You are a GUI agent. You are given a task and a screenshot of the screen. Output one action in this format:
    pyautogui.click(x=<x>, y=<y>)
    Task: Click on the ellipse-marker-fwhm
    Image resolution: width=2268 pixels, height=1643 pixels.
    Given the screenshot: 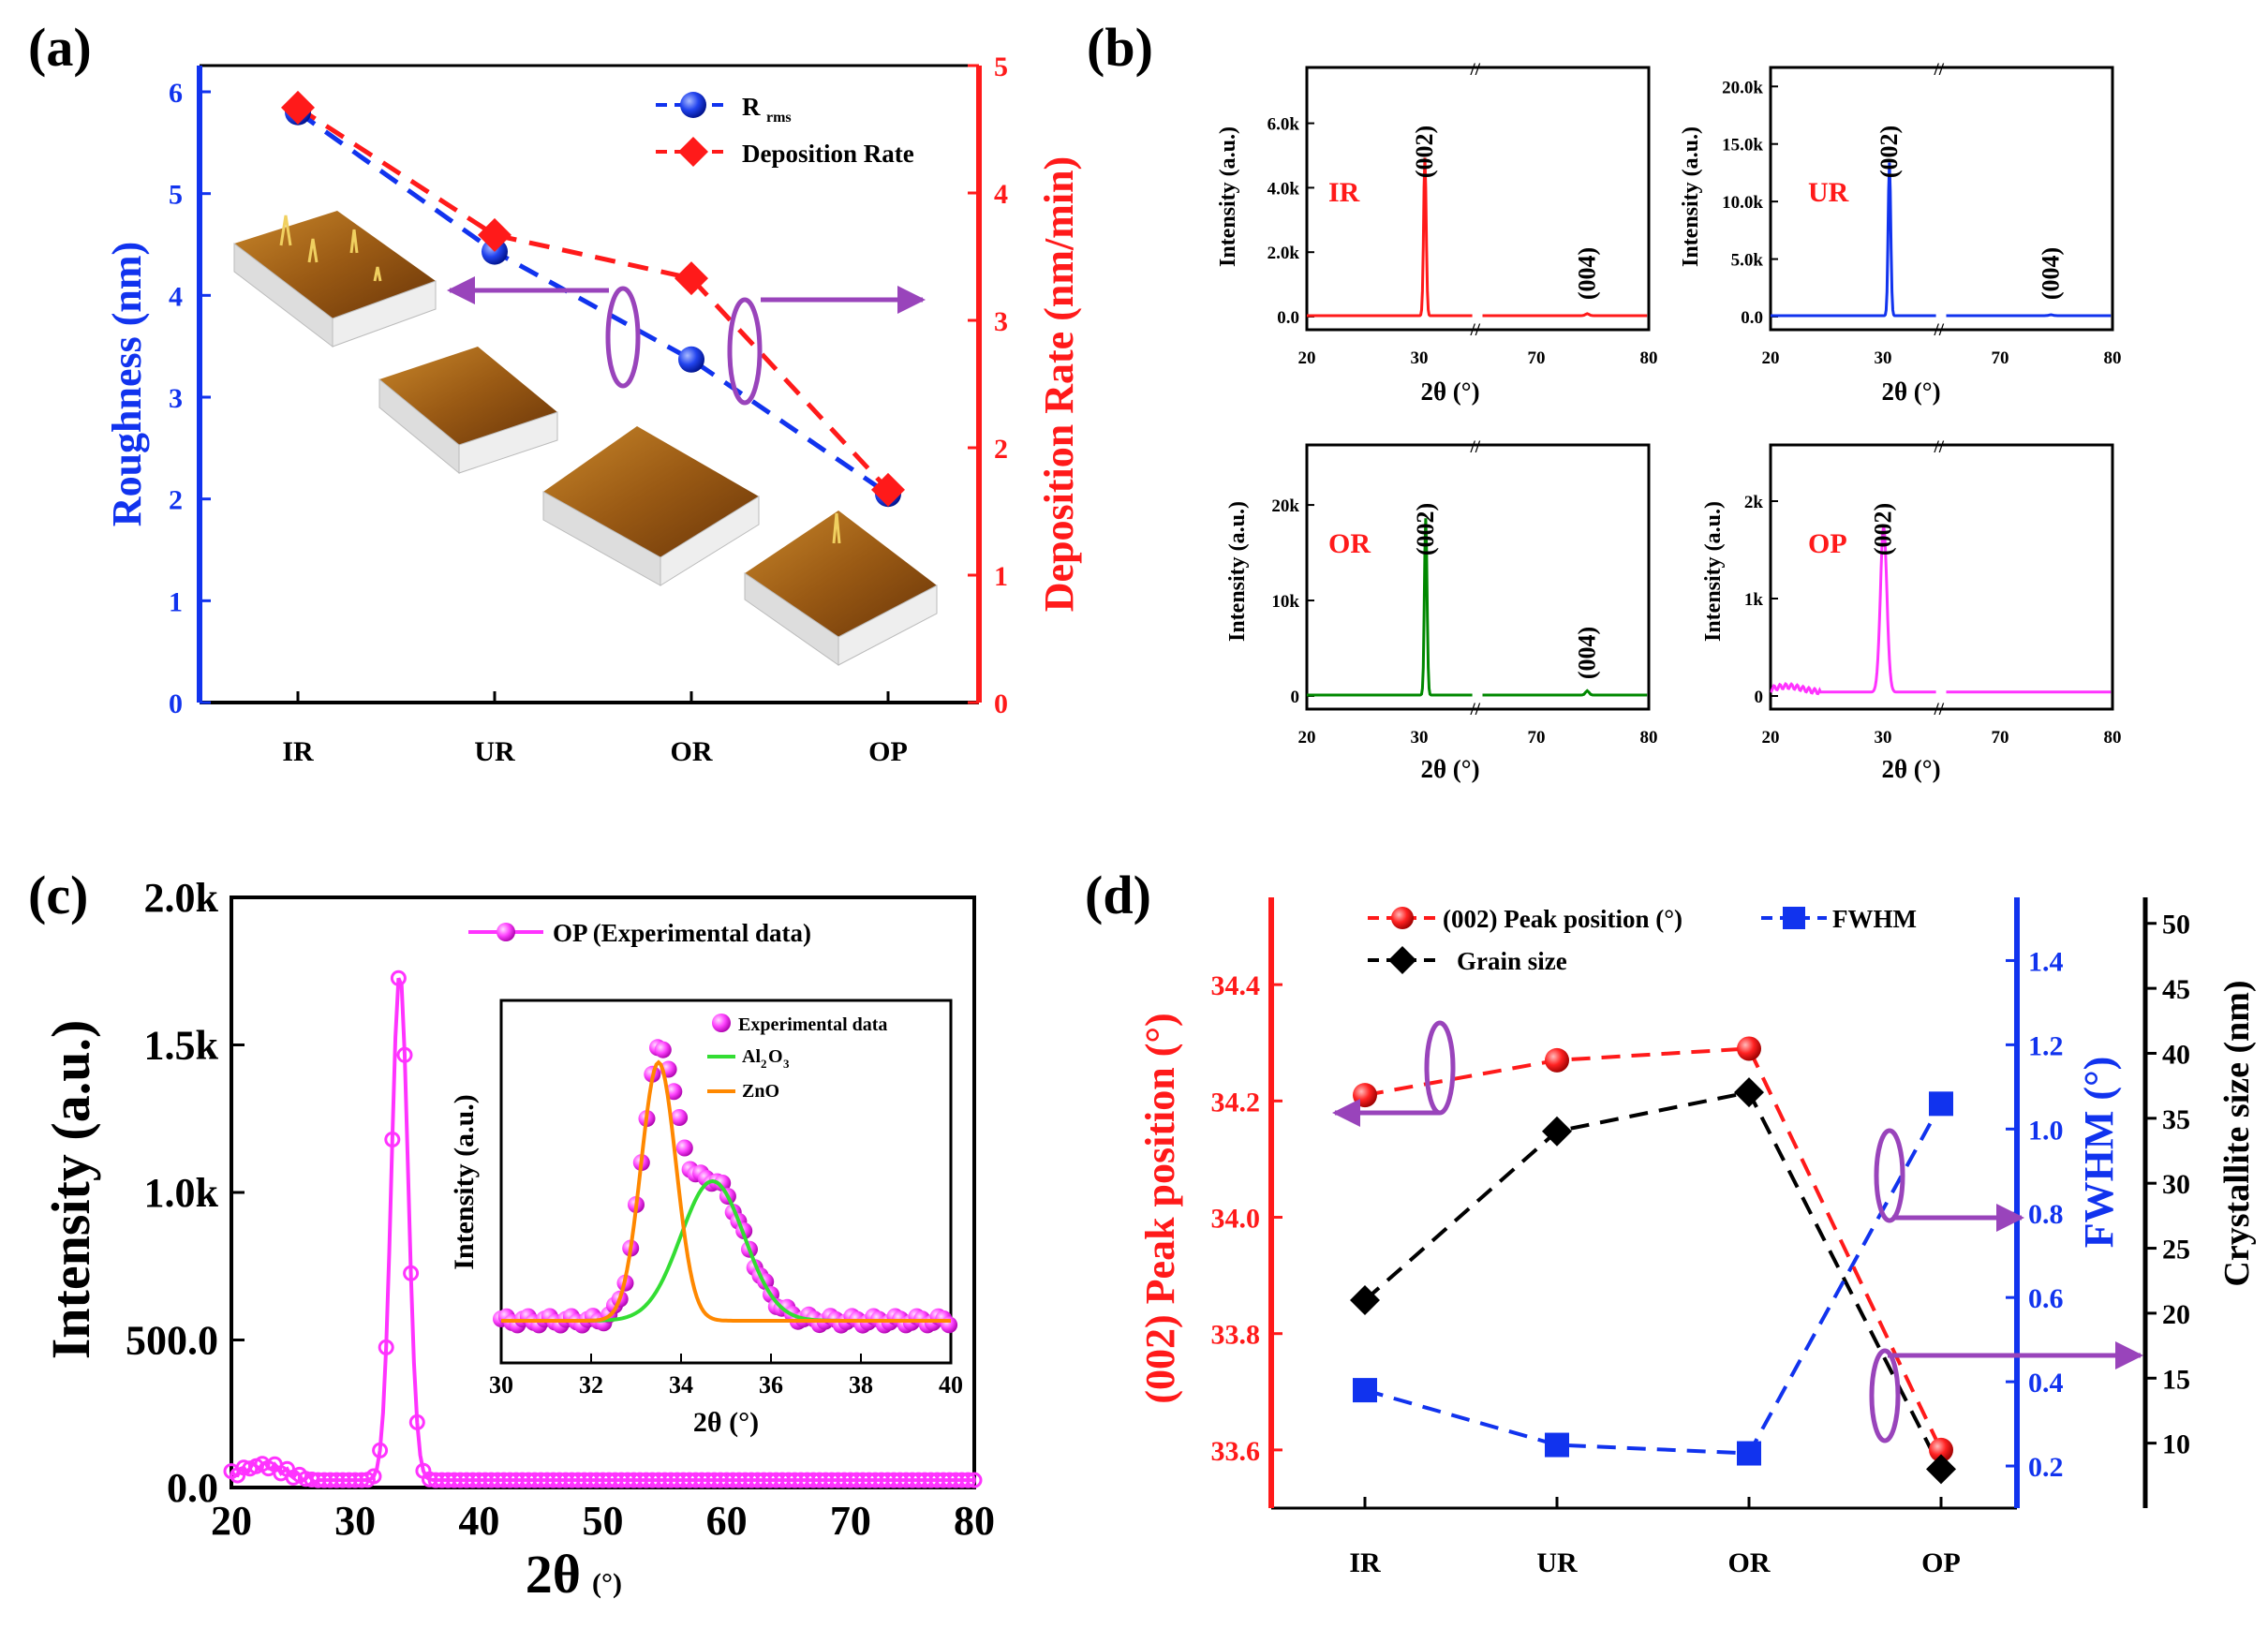 What is the action you would take?
    pyautogui.click(x=1889, y=1175)
    